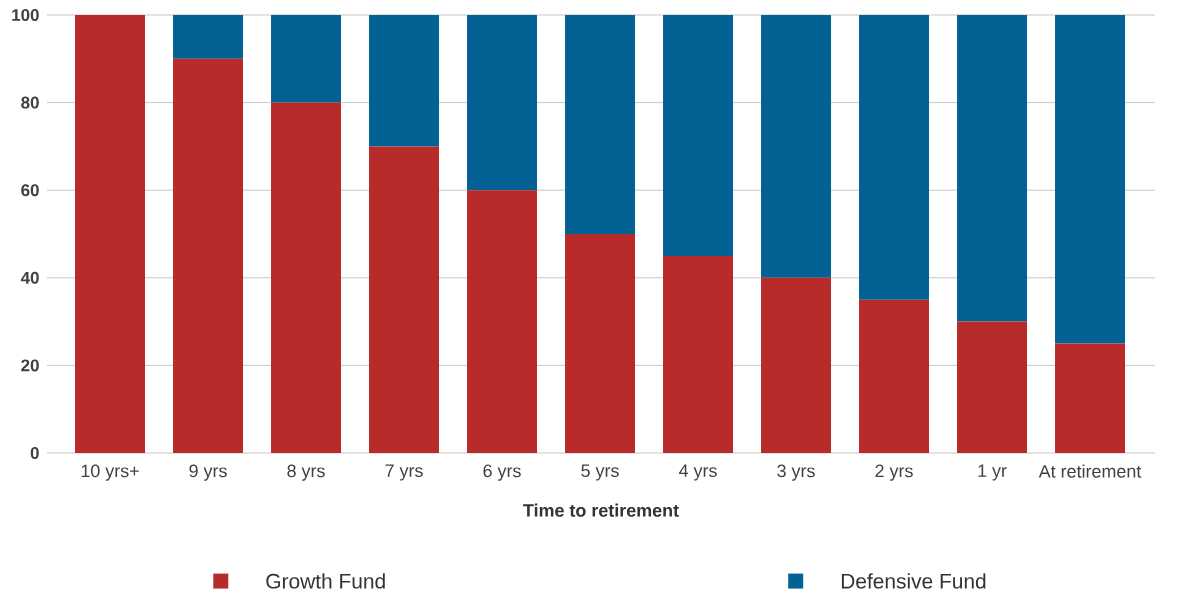 Image resolution: width=1202 pixels, height=603 pixels. What do you see at coordinates (1090, 471) in the screenshot?
I see `x-tick-label: At retirement` at bounding box center [1090, 471].